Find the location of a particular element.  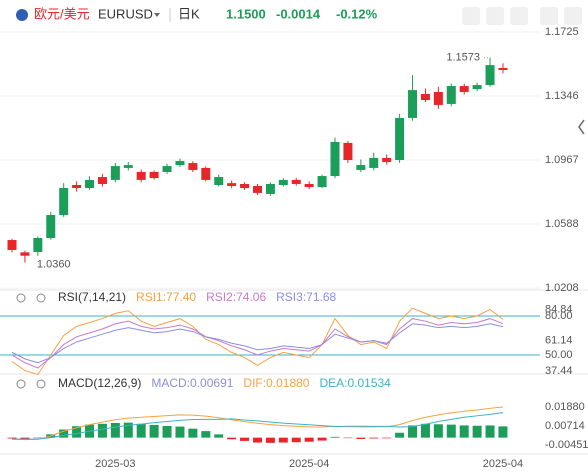

y-tick-label: 1.1346 is located at coordinates (562, 96).